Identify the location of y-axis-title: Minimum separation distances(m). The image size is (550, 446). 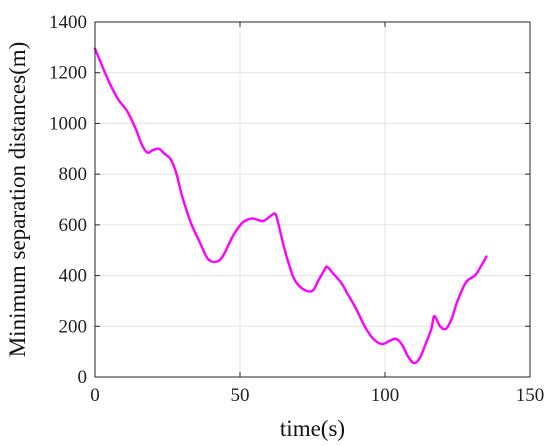
(17, 200).